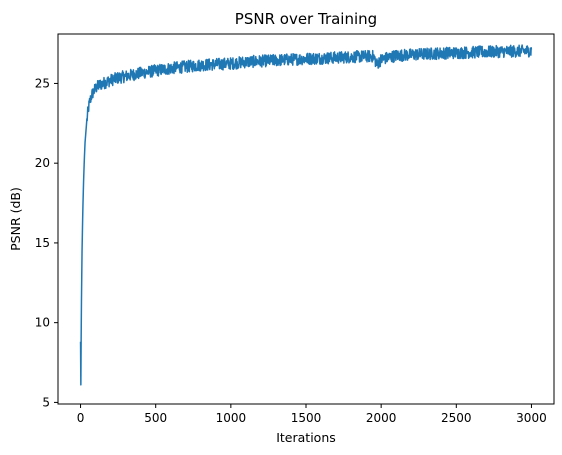 The width and height of the screenshot is (562, 455). Describe the element at coordinates (81, 418) in the screenshot. I see `x-tick-label: 0` at that location.